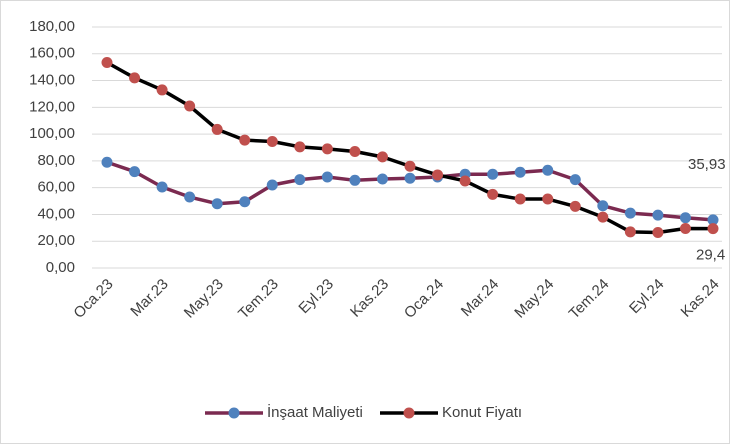  What do you see at coordinates (315, 412) in the screenshot?
I see `legend-label: İnşaat Maliyeti` at bounding box center [315, 412].